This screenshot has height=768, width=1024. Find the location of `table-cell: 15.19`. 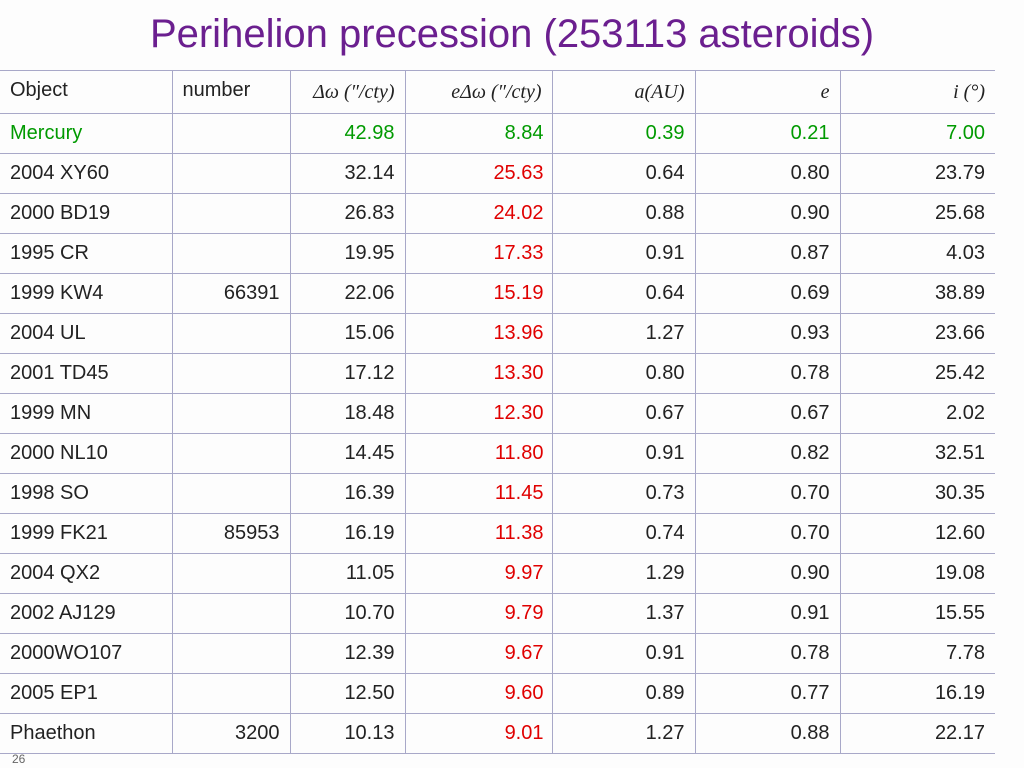

table-cell: 15.19 is located at coordinates (478, 293).